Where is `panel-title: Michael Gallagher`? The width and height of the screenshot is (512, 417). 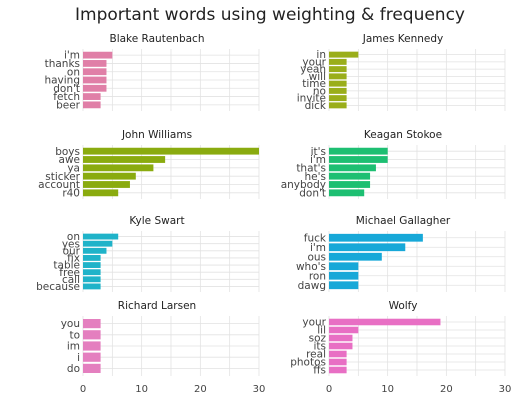
panel-title: Michael Gallagher is located at coordinates (403, 221).